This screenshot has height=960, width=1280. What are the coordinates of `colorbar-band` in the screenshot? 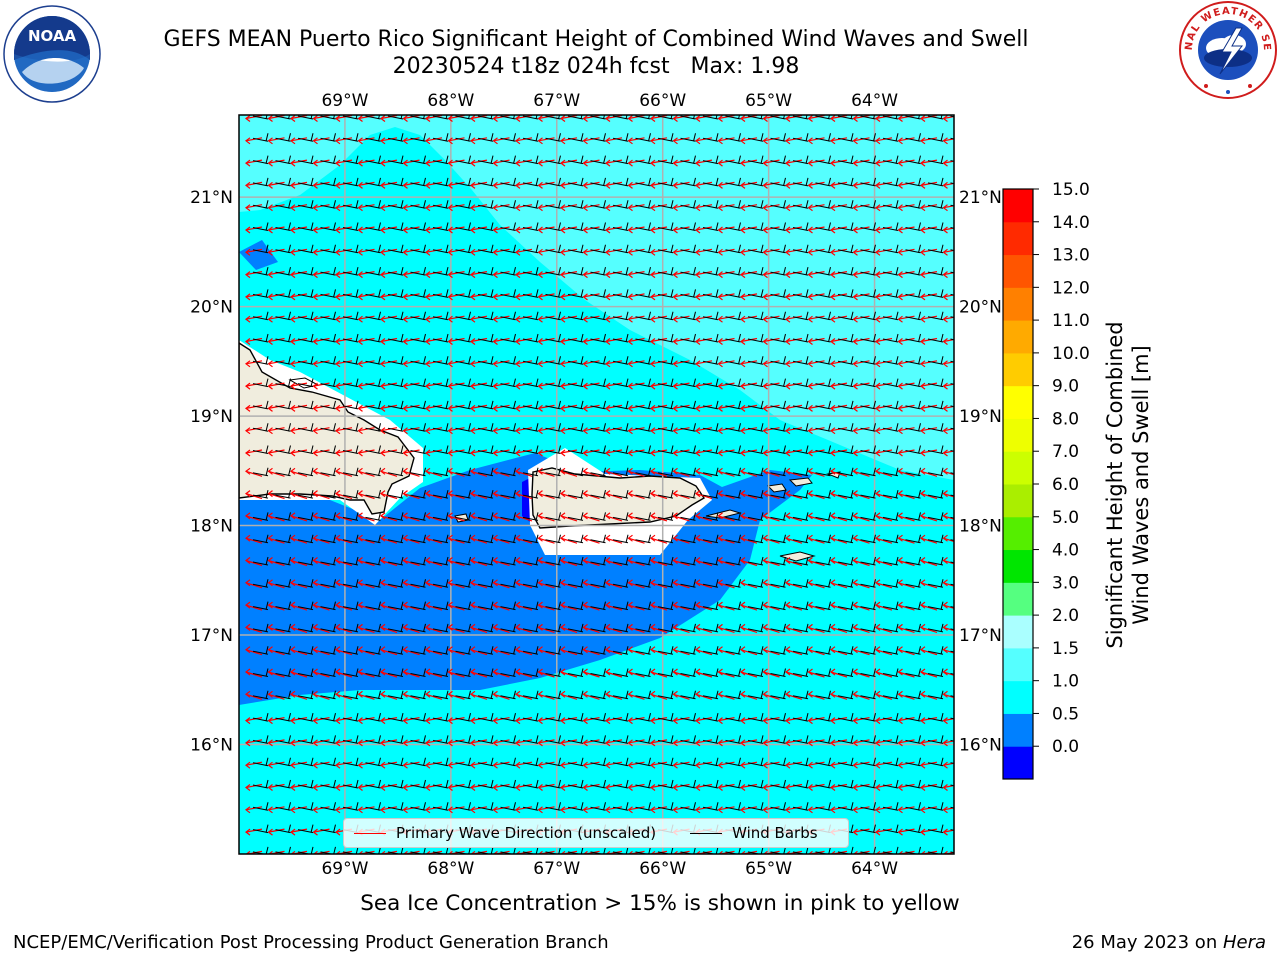 It's located at (1018, 238).